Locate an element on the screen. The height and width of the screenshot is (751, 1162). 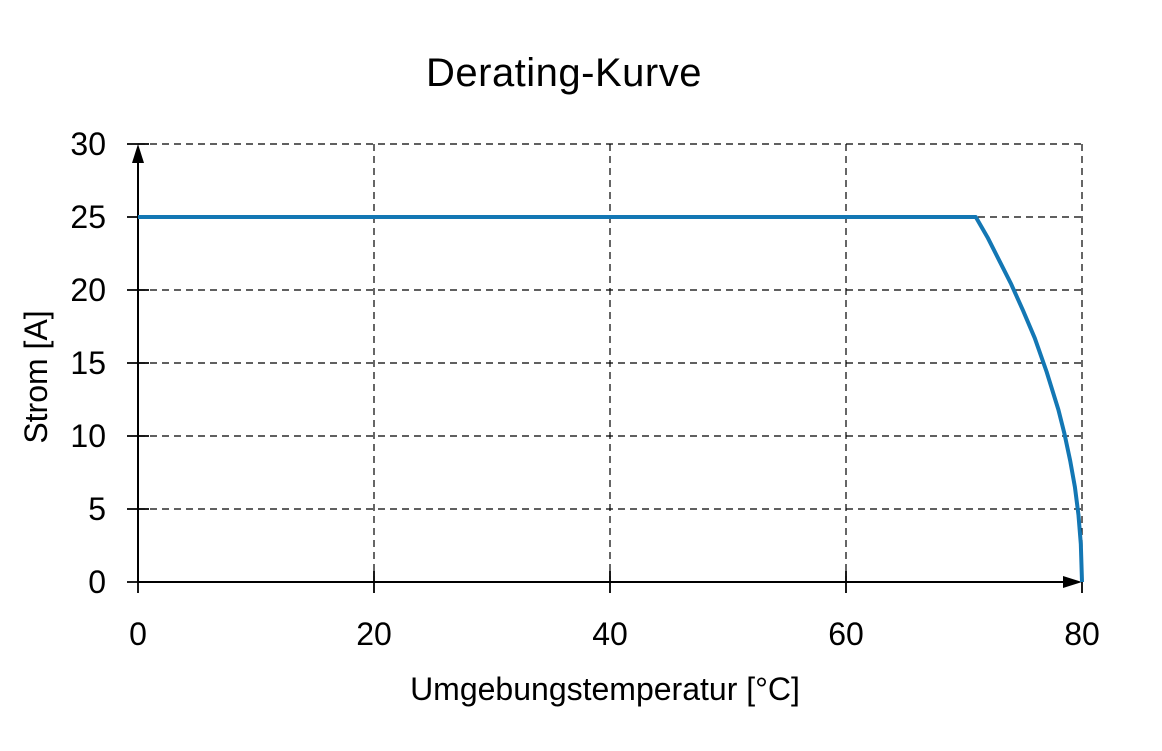
y-tick-label-5: 5 is located at coordinates (97, 509).